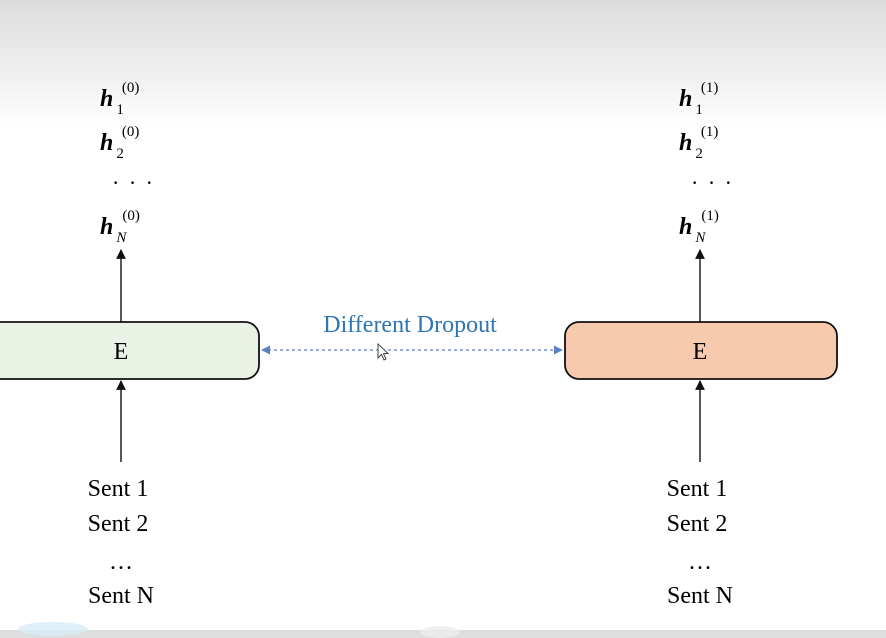  Describe the element at coordinates (710, 216) in the screenshot. I see `right-output-hN-sup: (1)` at that location.